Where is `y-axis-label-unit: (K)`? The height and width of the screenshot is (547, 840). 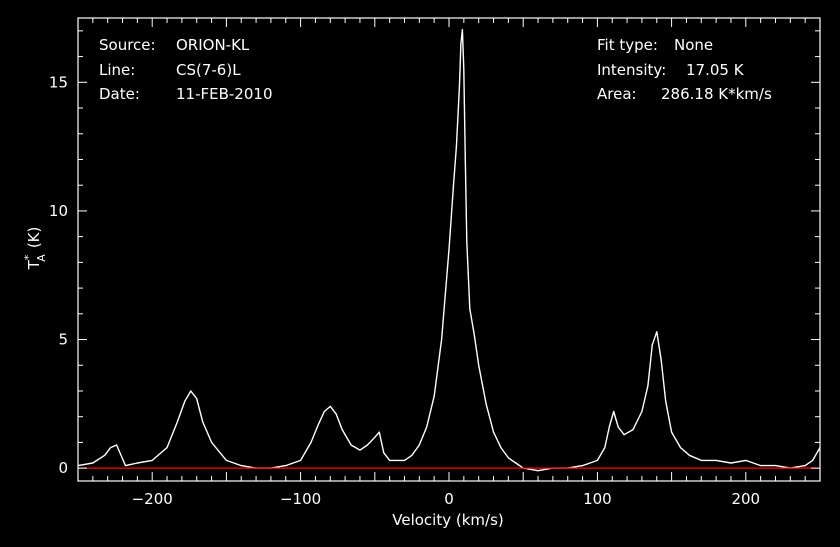 y-axis-label-unit: (K) is located at coordinates (34, 238).